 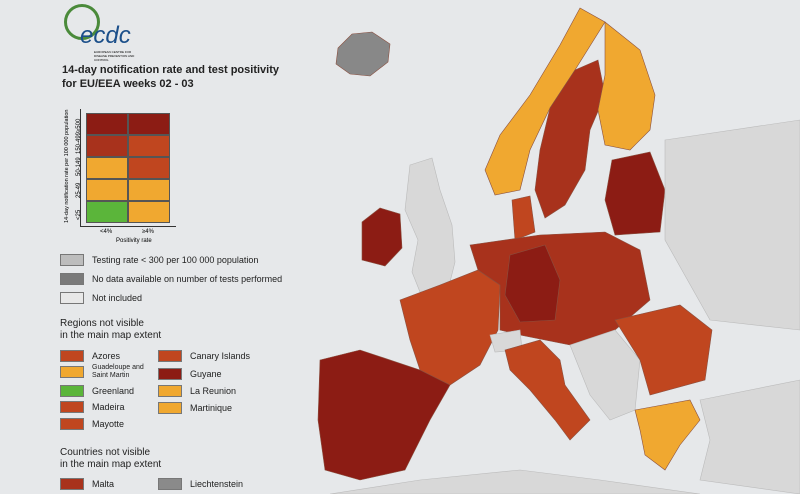 I want to click on y-axis, so click(x=80, y=167).